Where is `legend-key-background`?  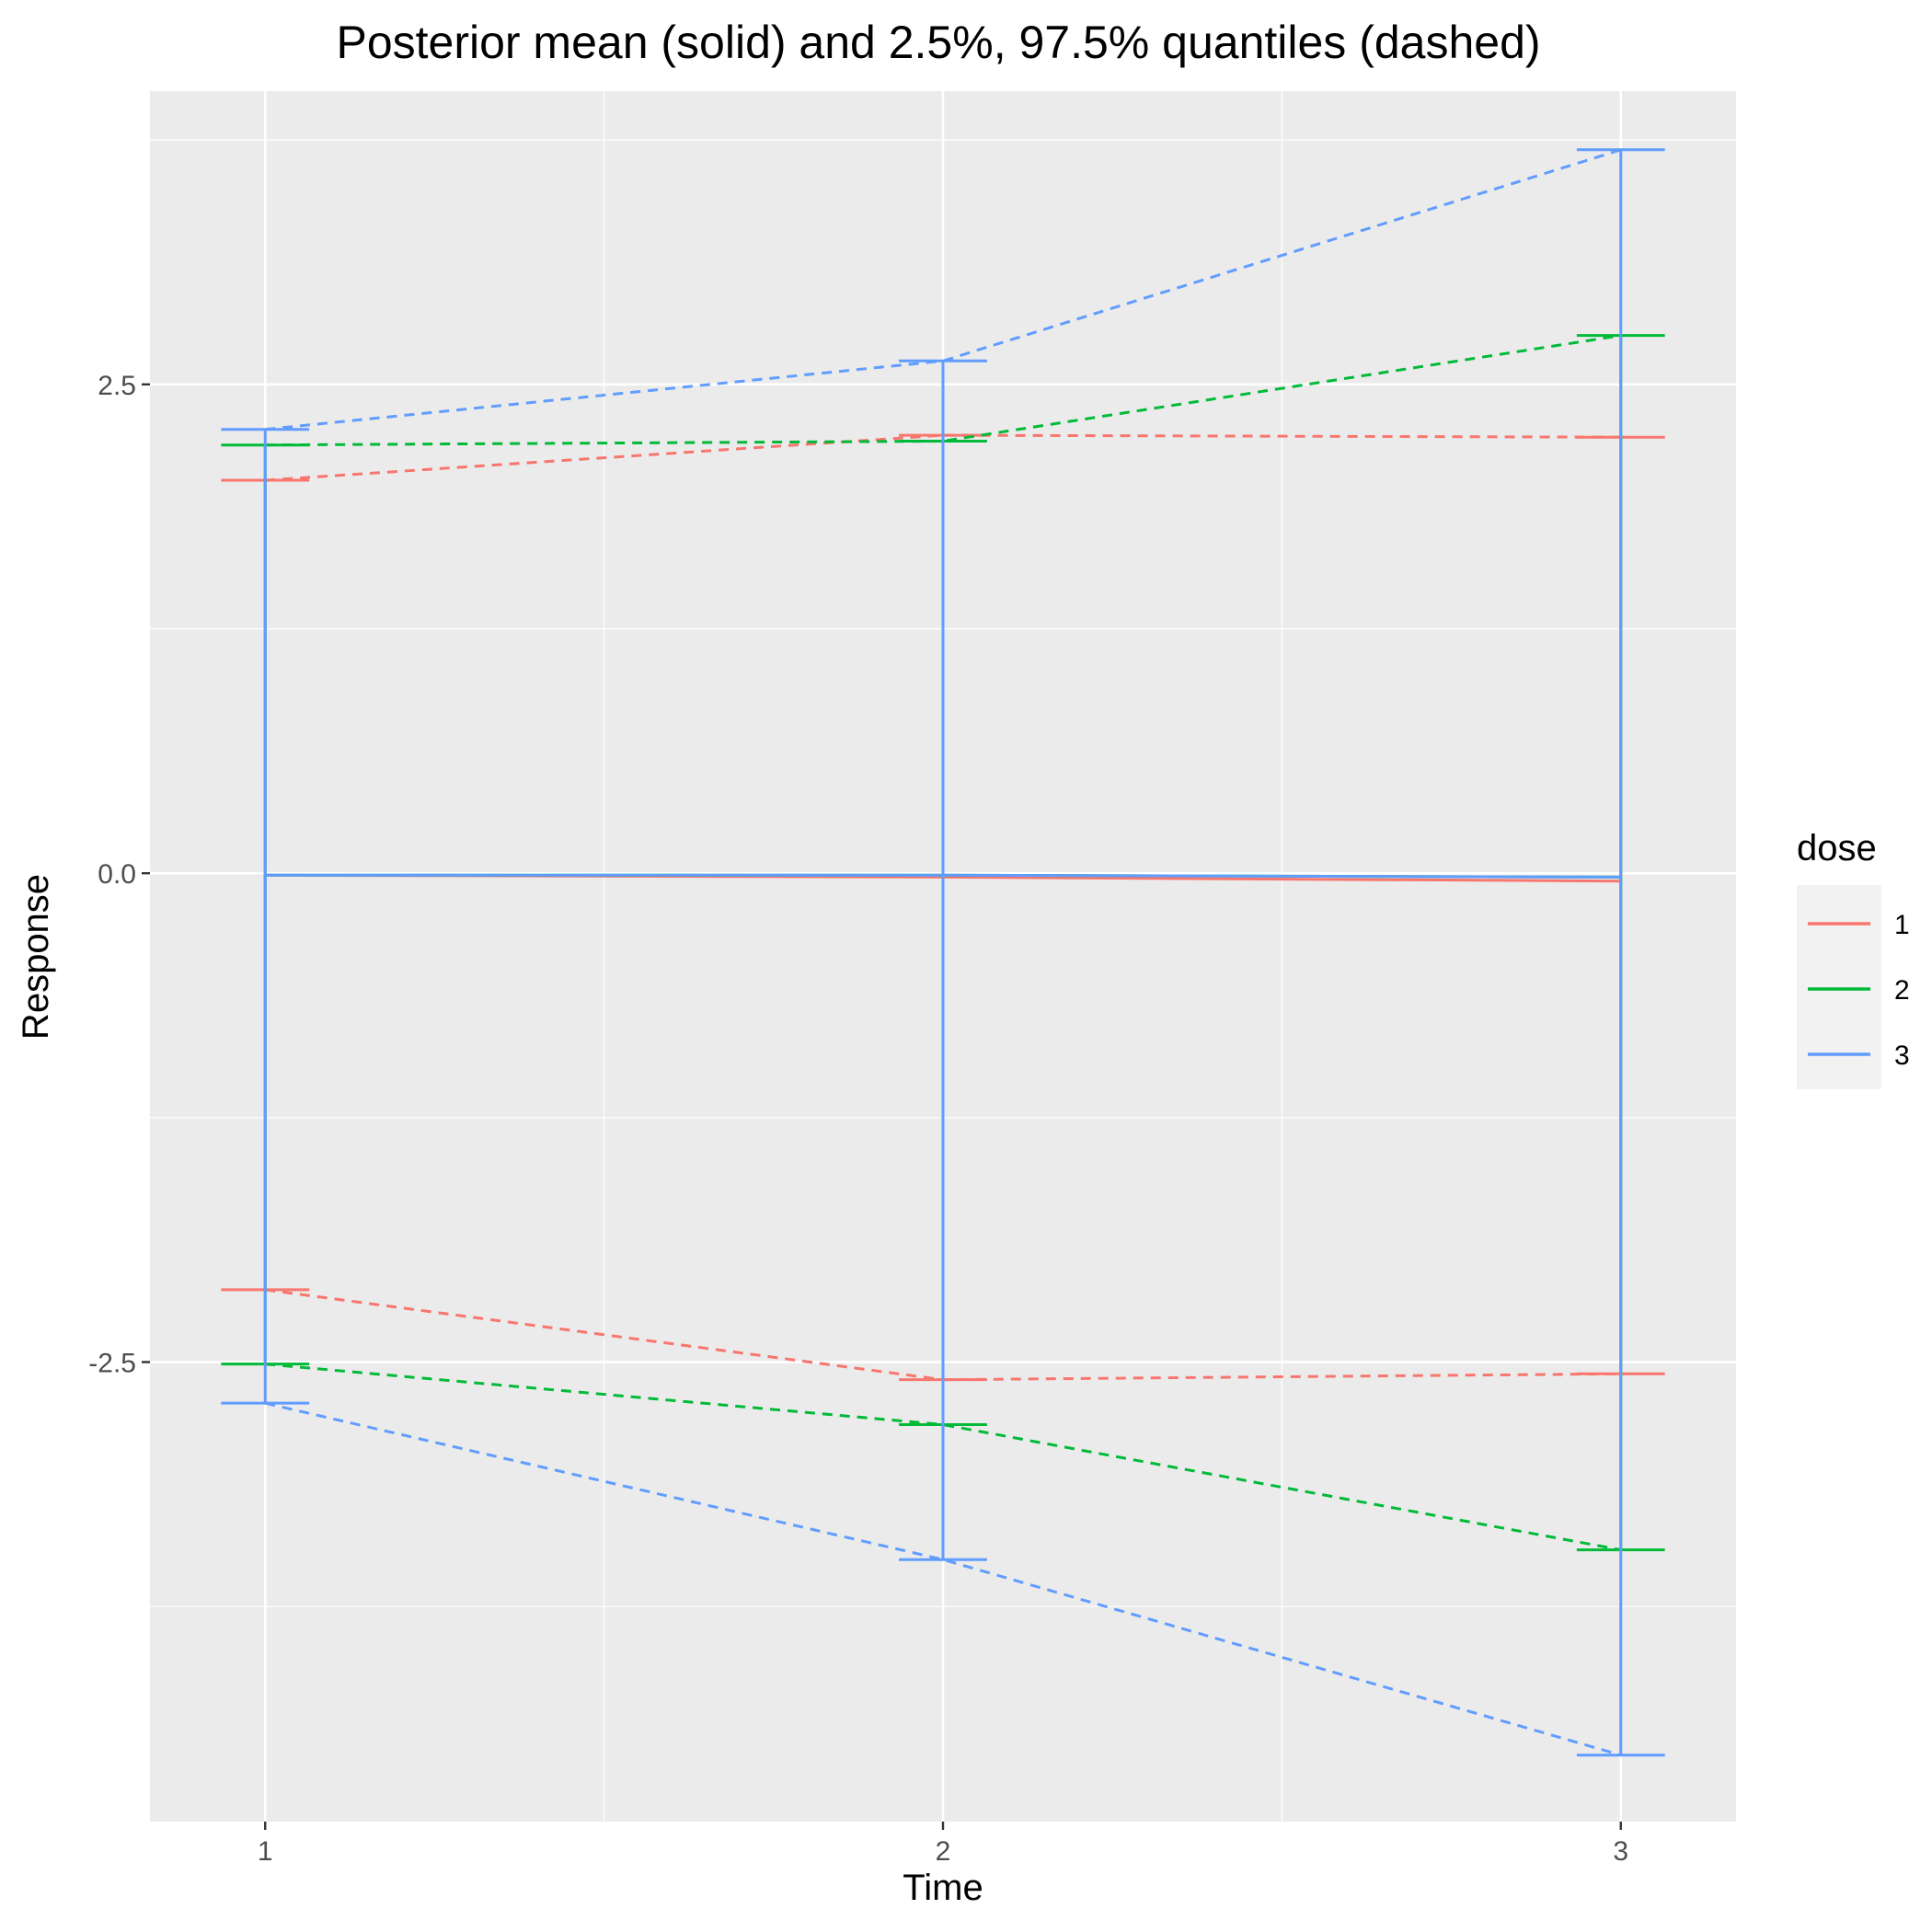 legend-key-background is located at coordinates (1839, 987).